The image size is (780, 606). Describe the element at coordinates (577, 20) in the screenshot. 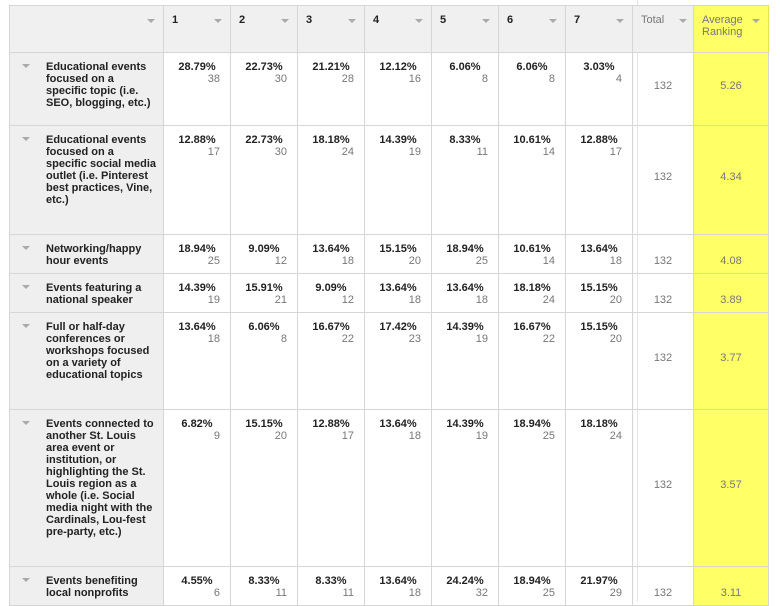

I see `rank-column-label: 7` at that location.